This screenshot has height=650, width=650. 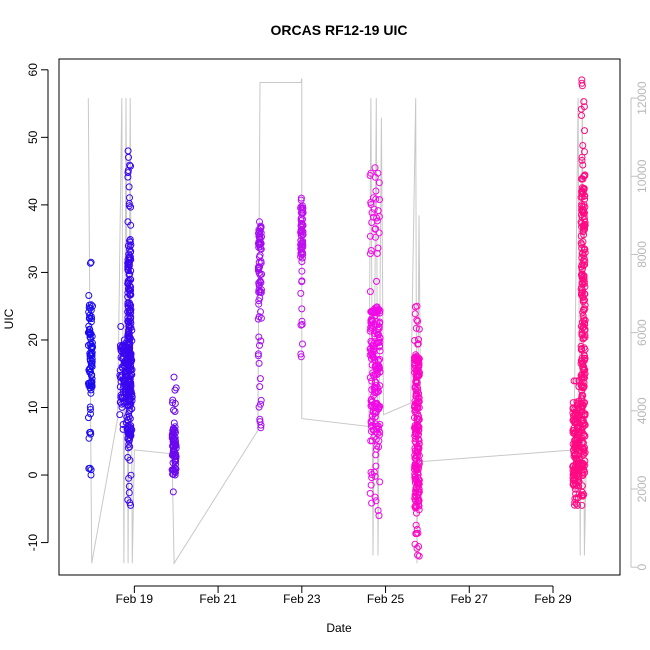 I want to click on y-tick-label: 40, so click(x=33, y=205).